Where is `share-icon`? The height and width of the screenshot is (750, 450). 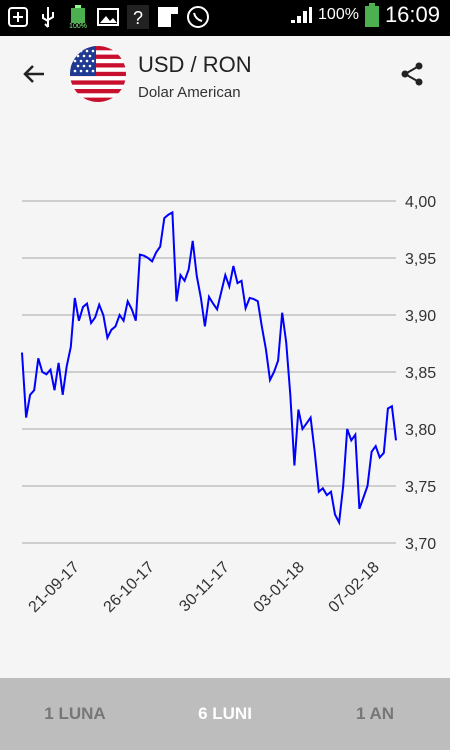
share-icon is located at coordinates (412, 74).